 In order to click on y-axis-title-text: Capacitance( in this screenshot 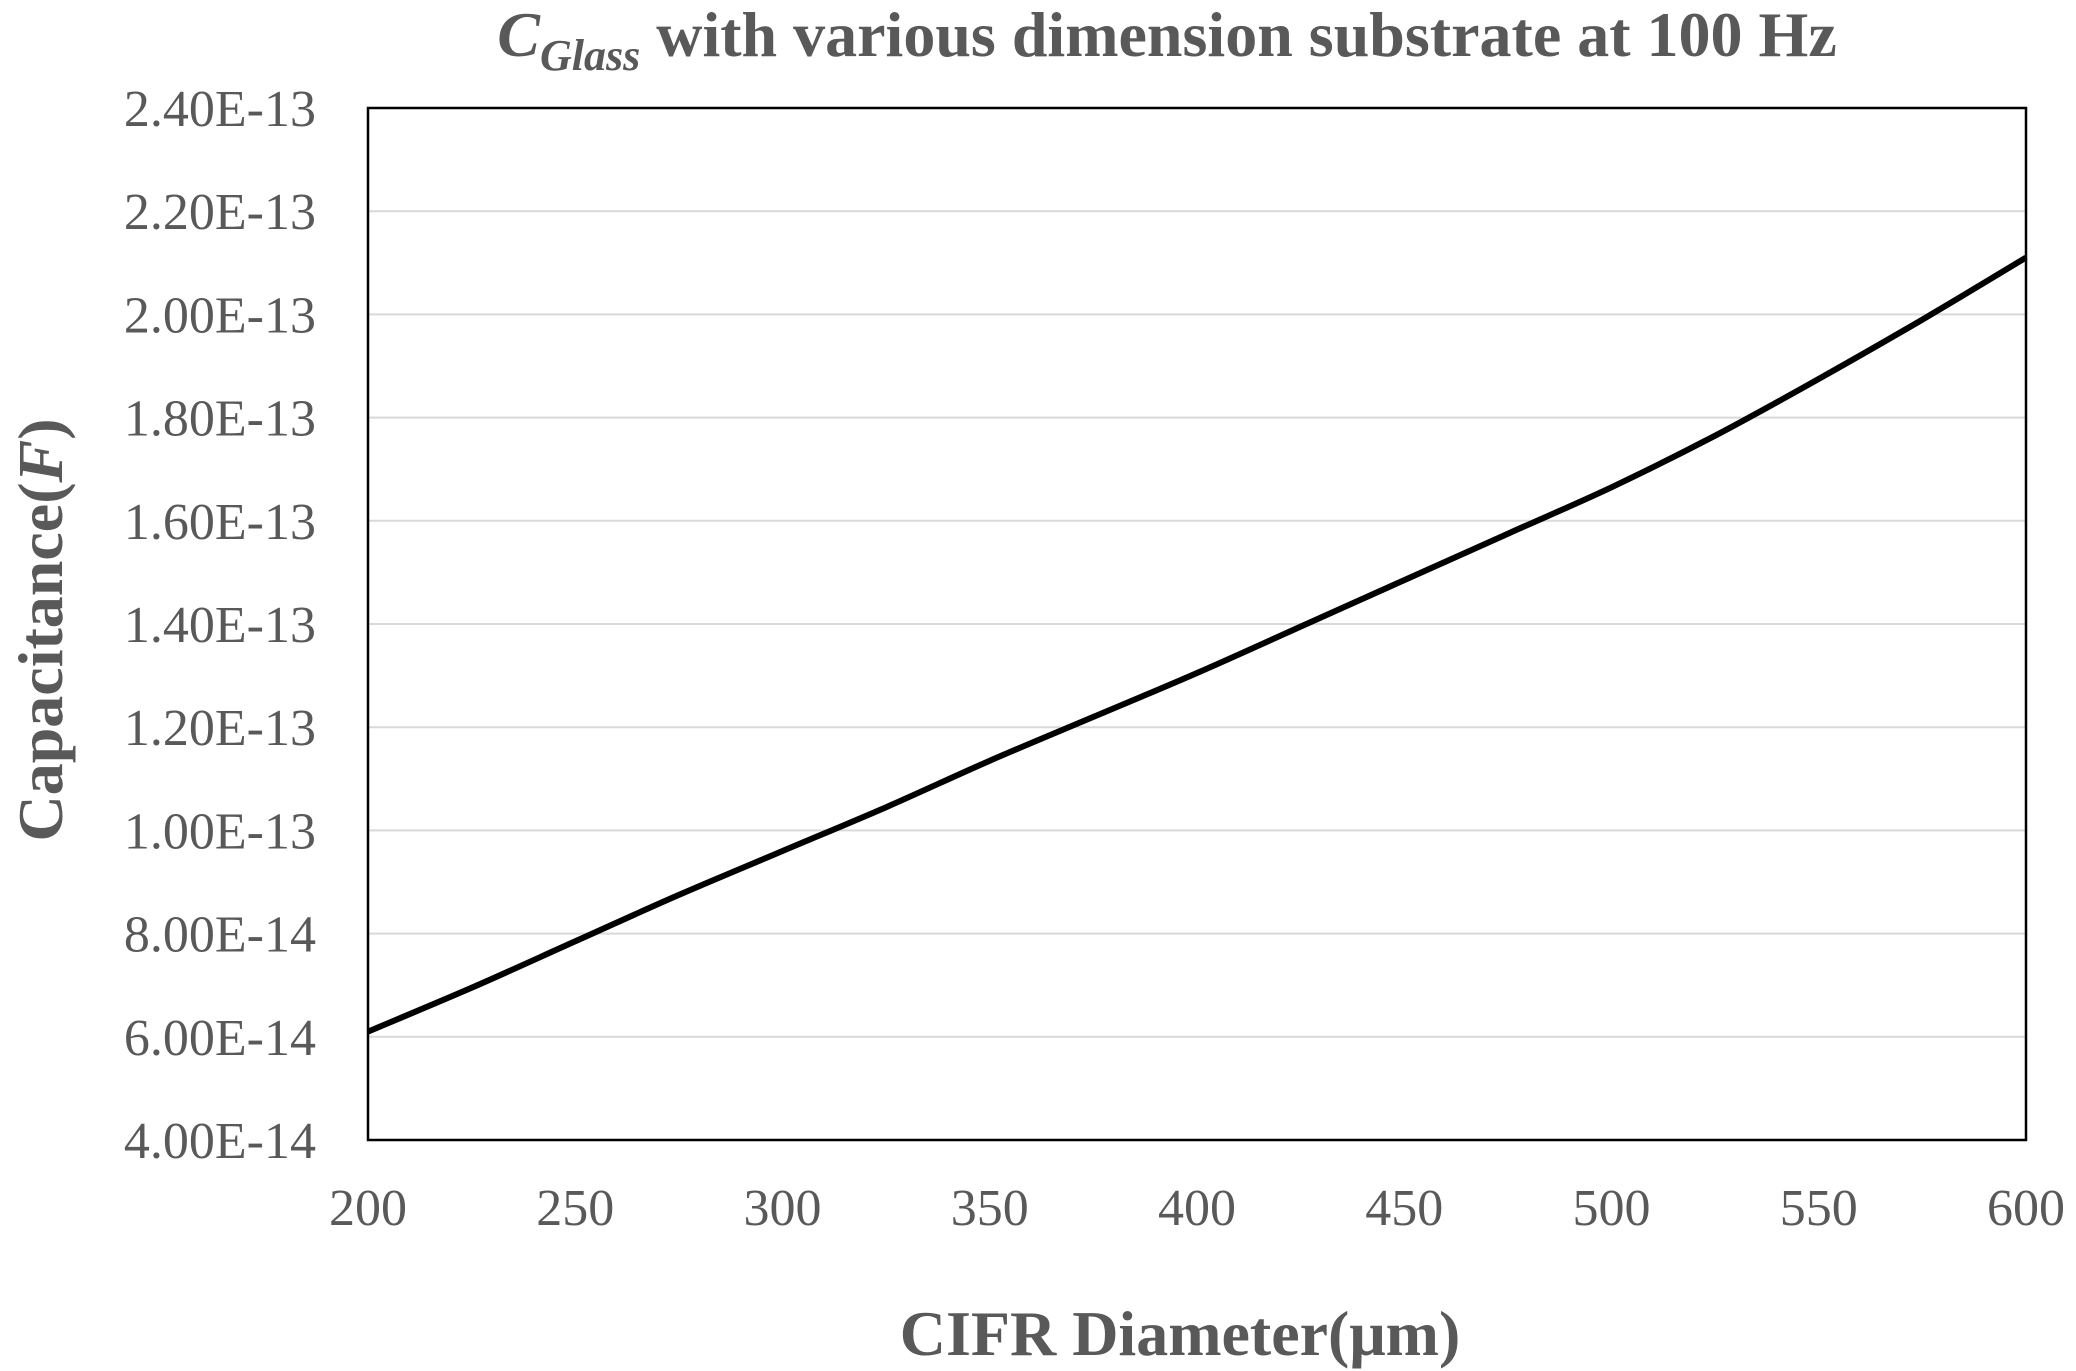, I will do `click(40, 661)`.